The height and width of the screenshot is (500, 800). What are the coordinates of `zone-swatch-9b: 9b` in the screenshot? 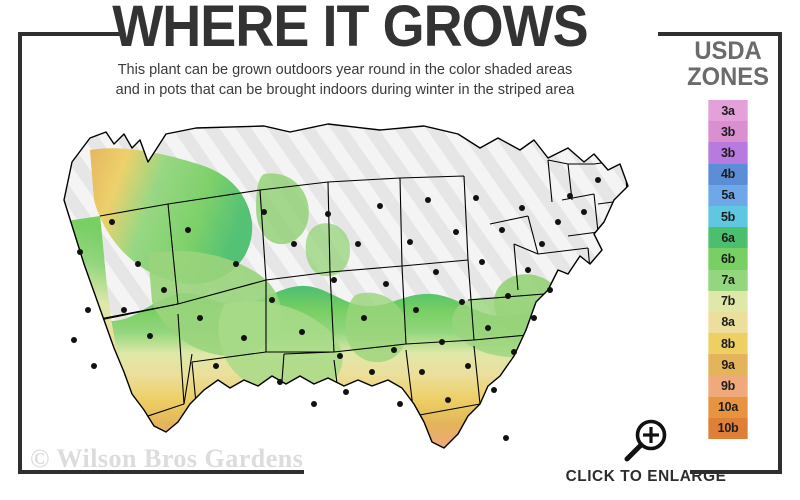 It's located at (728, 386).